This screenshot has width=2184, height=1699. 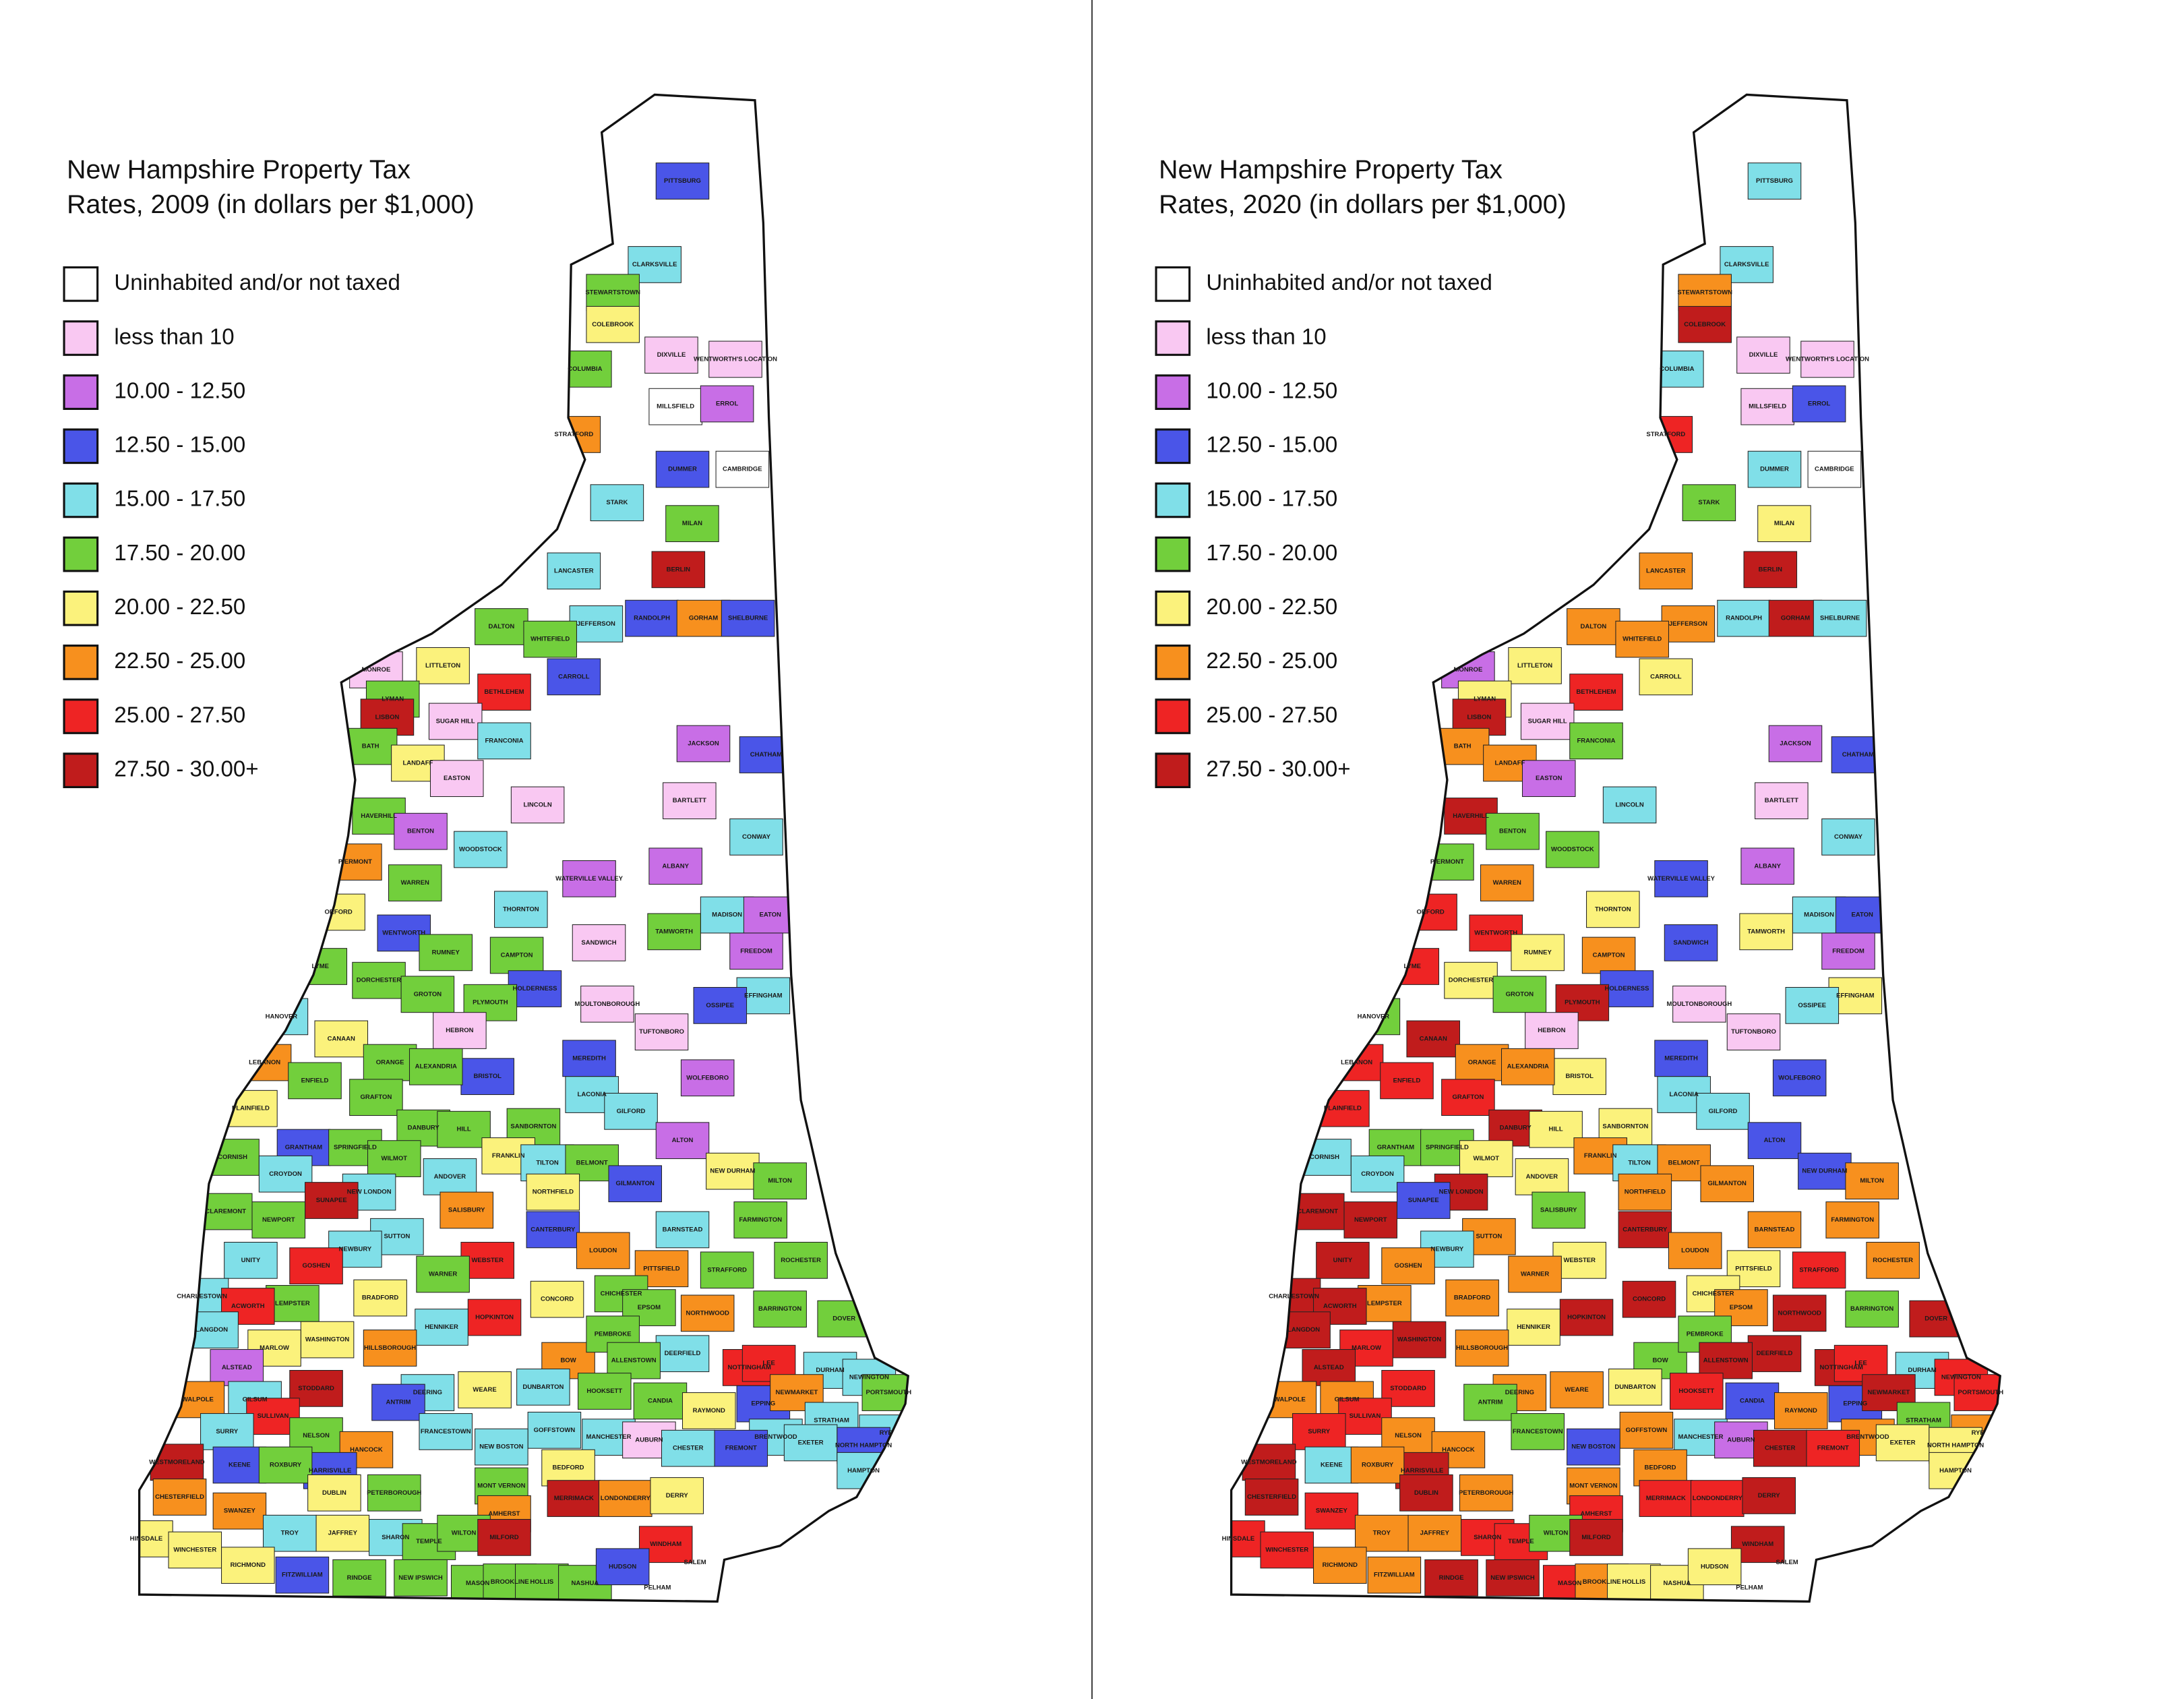 I want to click on town-label: GILFORD, so click(x=1723, y=1111).